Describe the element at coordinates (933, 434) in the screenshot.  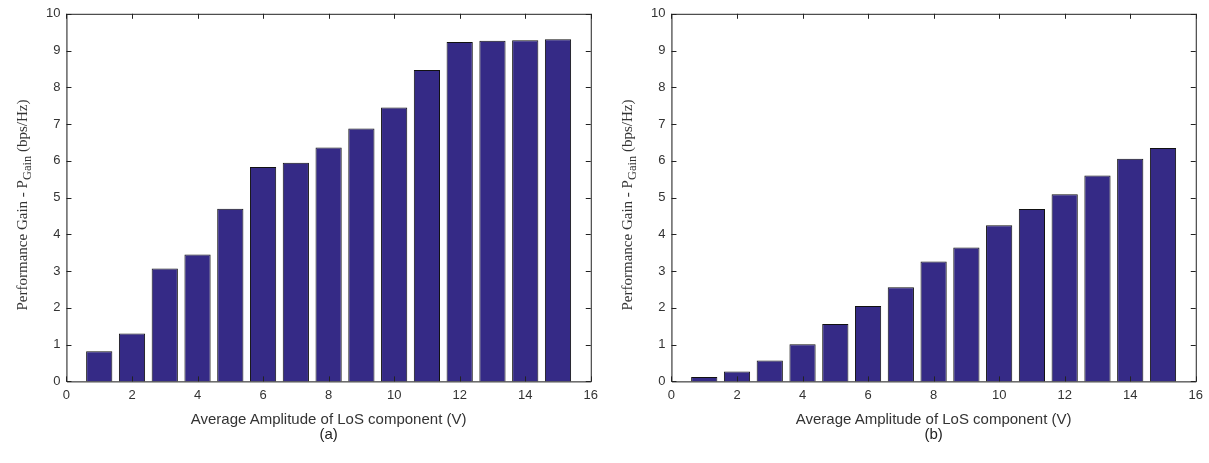
I see `text: (b)` at that location.